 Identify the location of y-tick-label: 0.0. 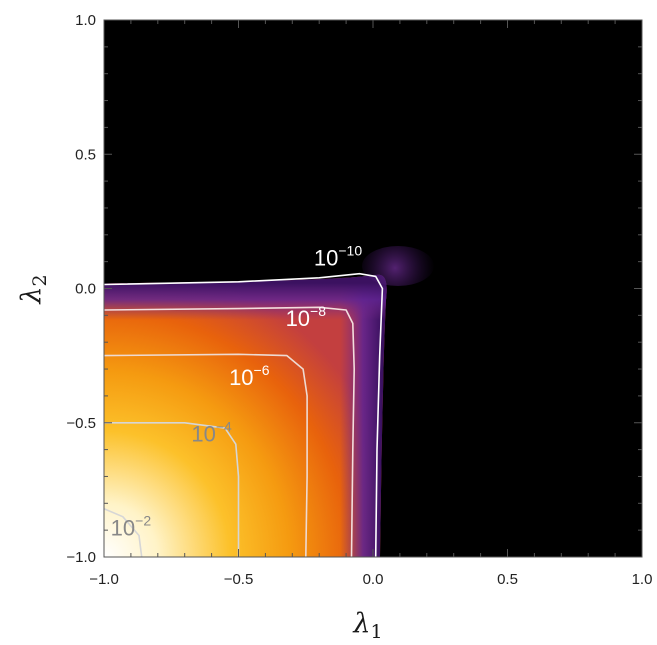
(85, 289).